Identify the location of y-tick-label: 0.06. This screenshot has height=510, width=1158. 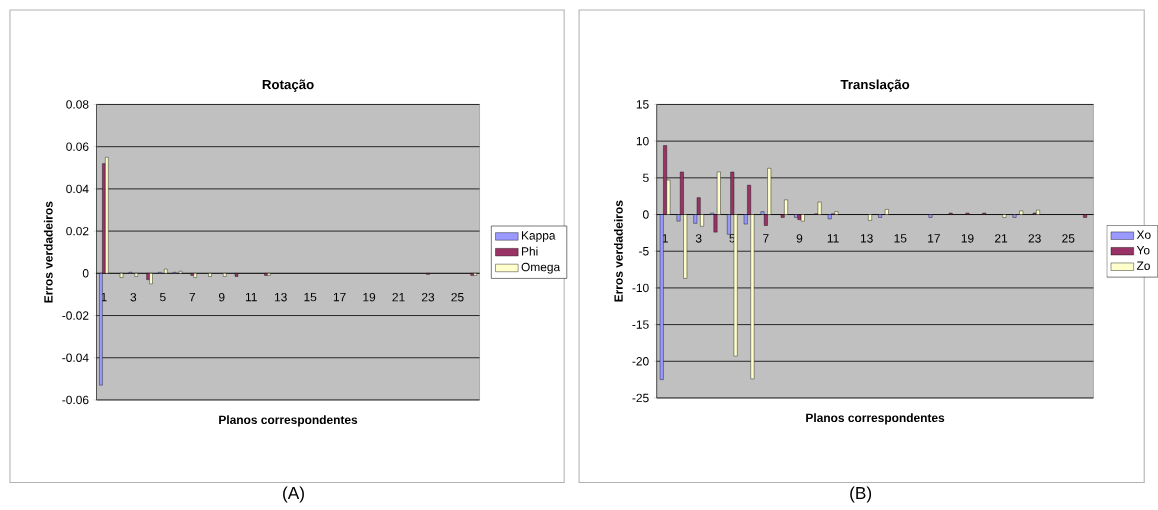
(77, 146).